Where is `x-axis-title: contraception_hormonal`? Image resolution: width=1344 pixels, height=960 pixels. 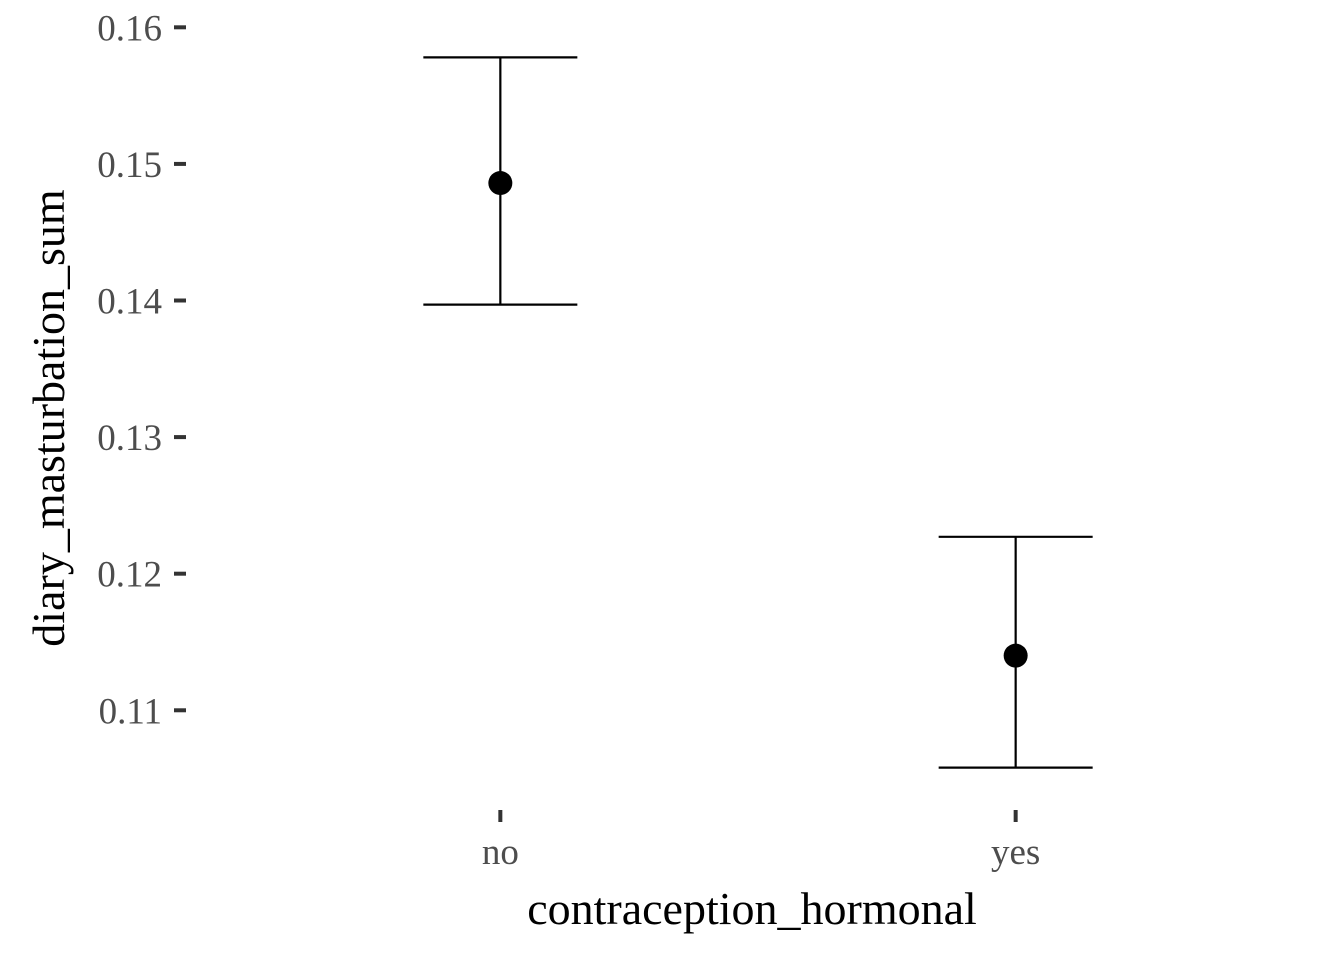 x-axis-title: contraception_hormonal is located at coordinates (752, 908).